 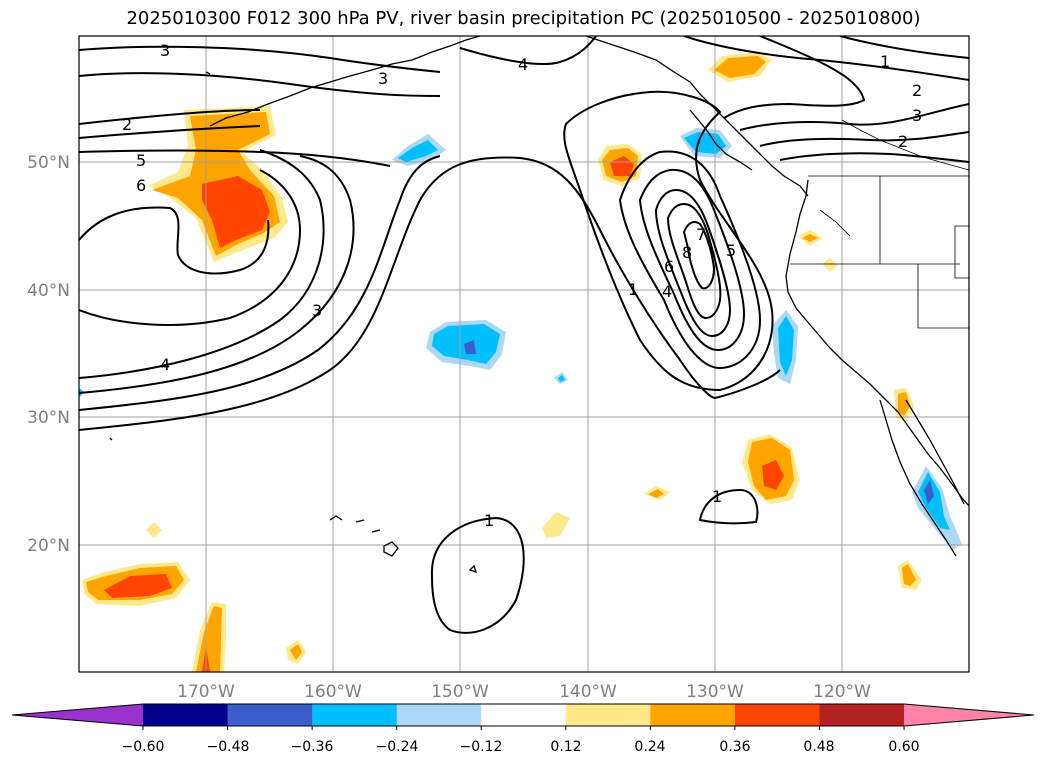 I want to click on latitude-label: 40°N, so click(x=48, y=291).